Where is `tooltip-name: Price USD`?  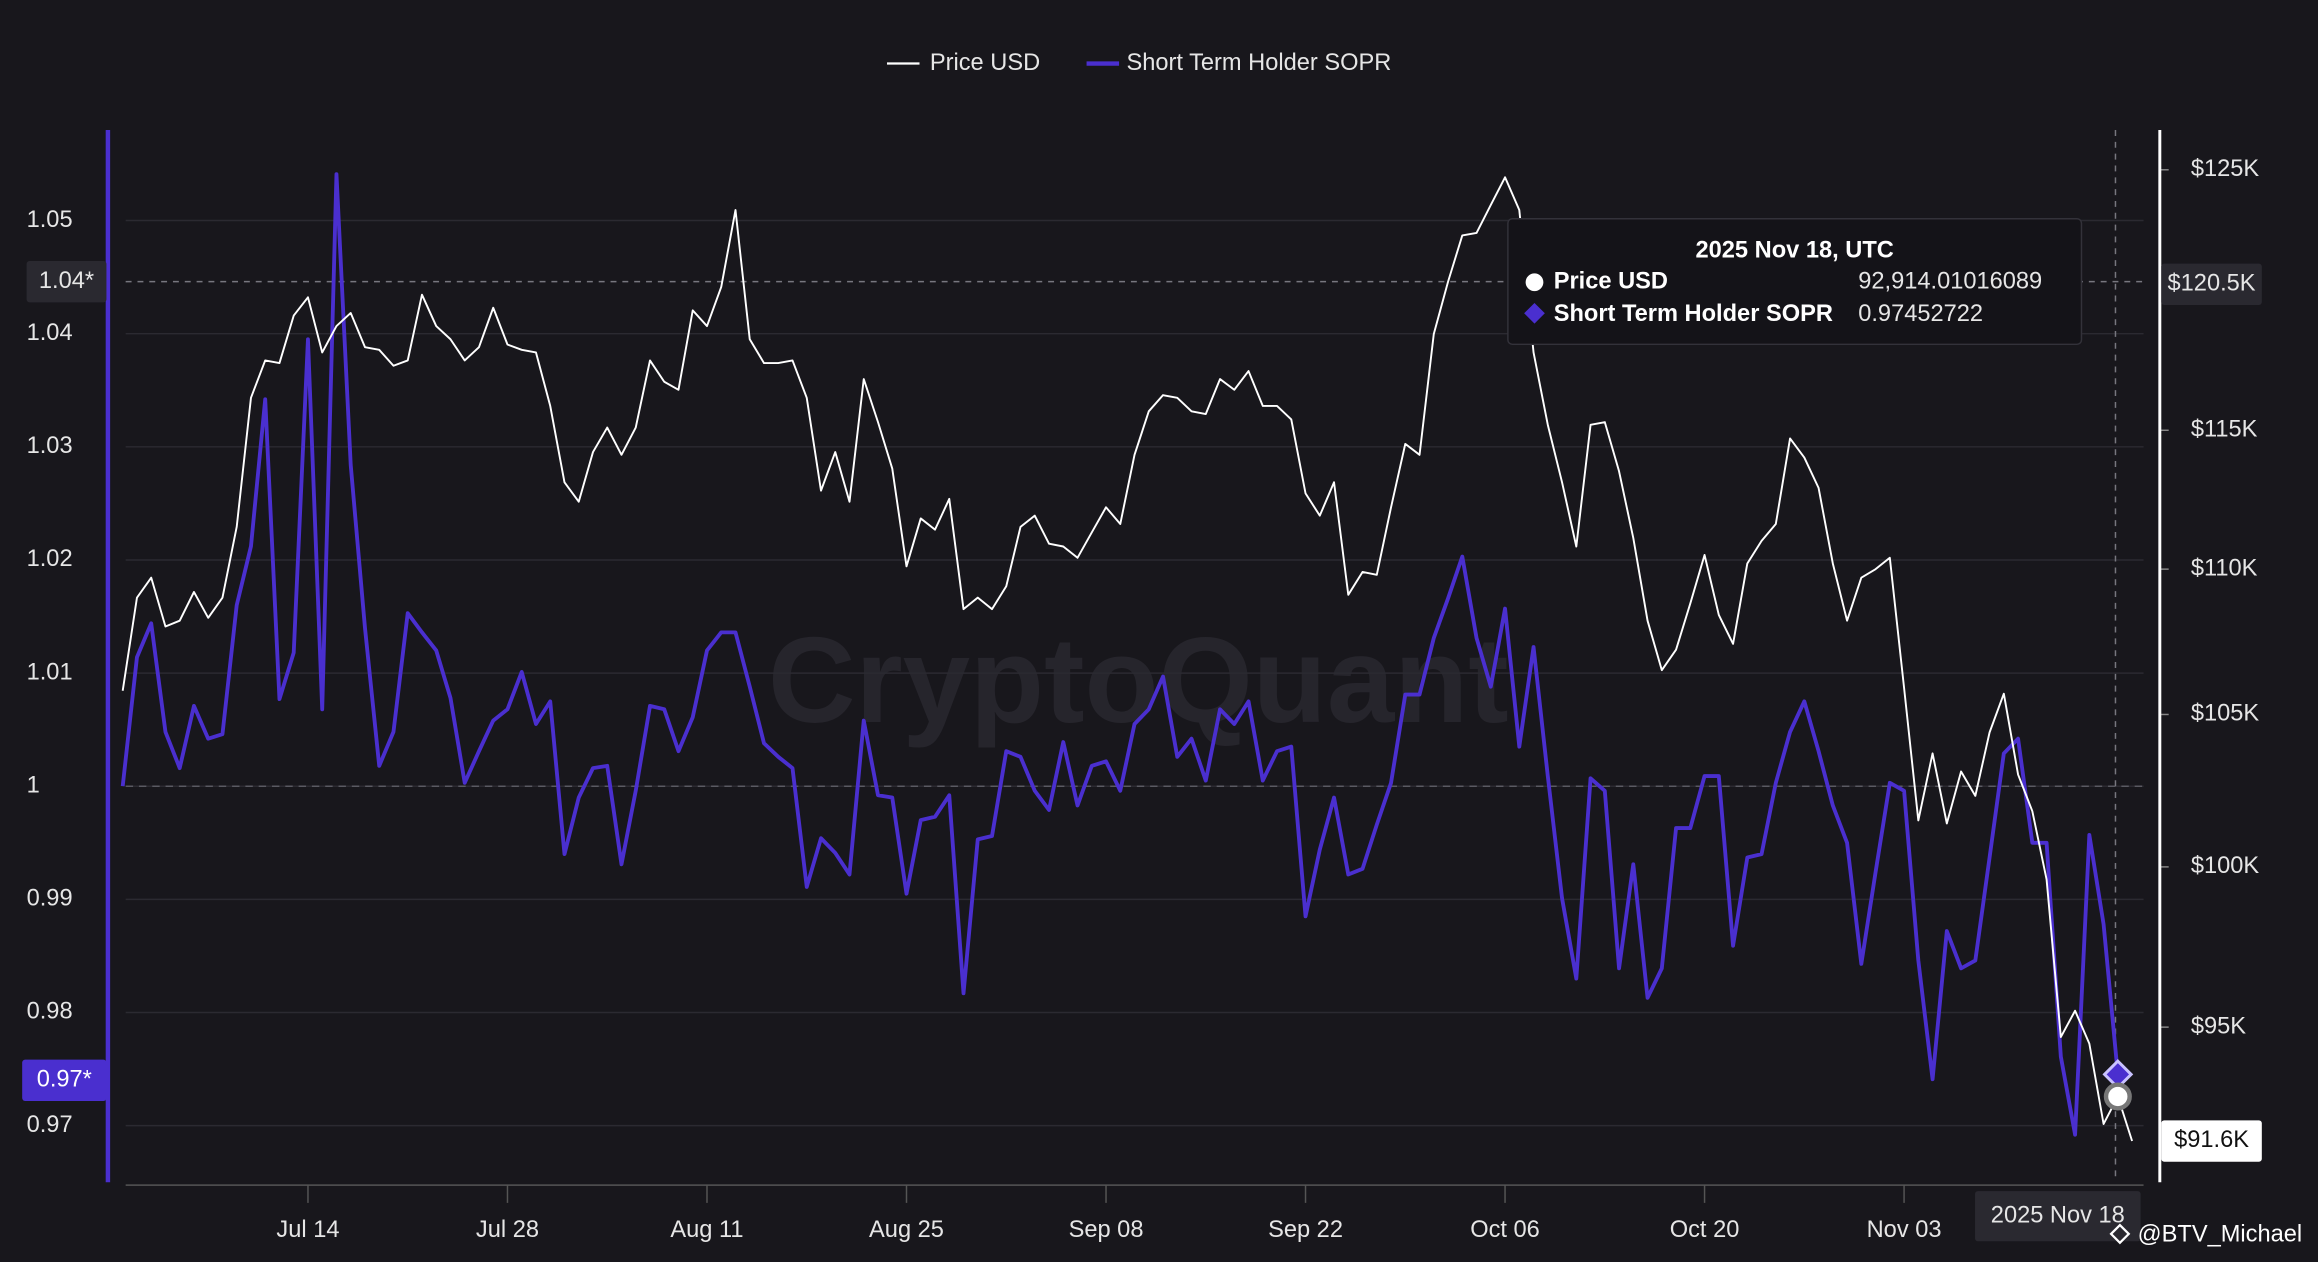
tooltip-name: Price USD is located at coordinates (1611, 282).